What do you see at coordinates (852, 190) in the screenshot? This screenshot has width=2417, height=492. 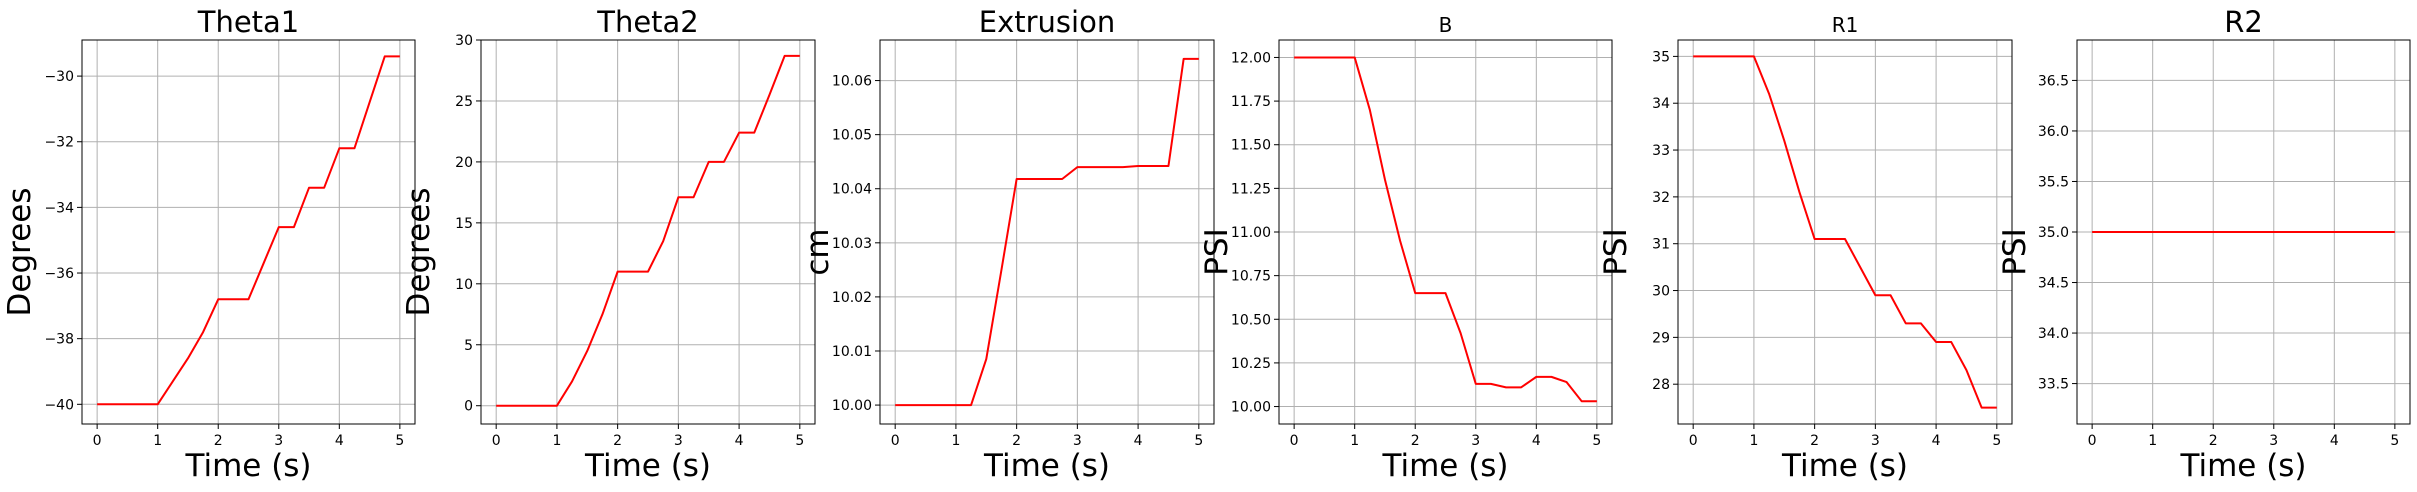 I see `y-tick-label: 10.04` at bounding box center [852, 190].